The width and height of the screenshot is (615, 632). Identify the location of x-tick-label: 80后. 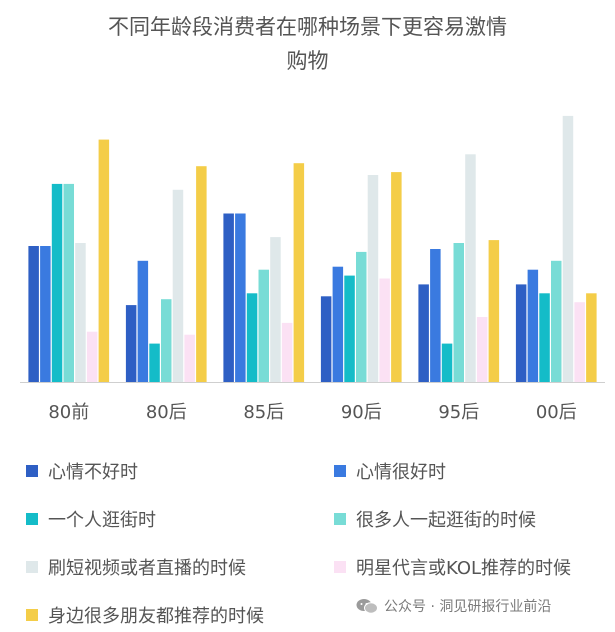
(166, 412).